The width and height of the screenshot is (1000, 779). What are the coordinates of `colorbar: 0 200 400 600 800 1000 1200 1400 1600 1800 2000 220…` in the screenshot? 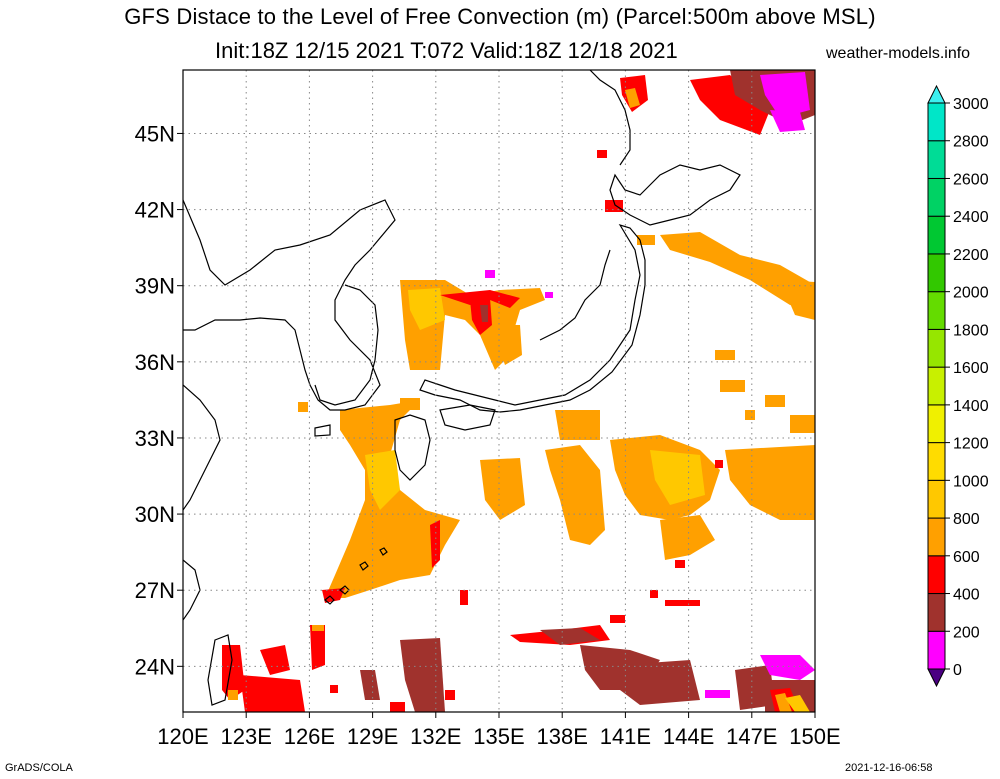 It's located at (958, 386).